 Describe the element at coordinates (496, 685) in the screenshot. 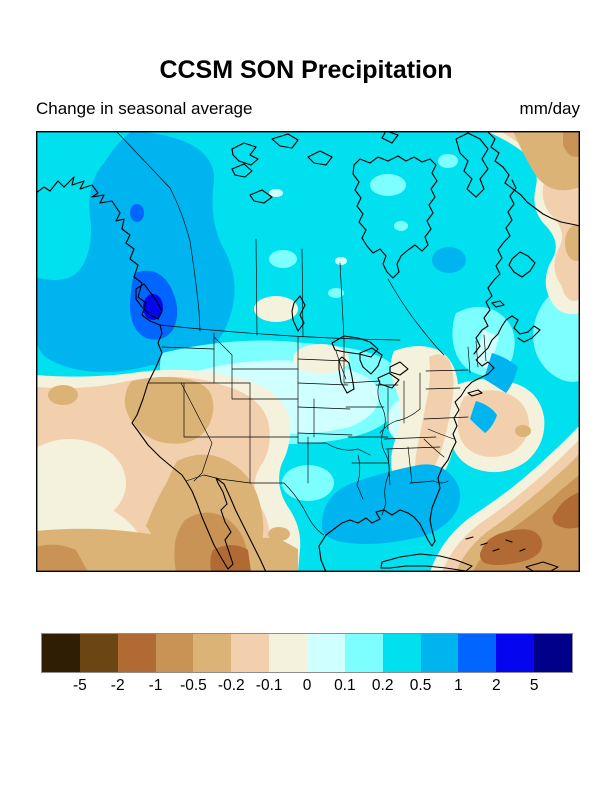

I see `colorbar-tick-label: 2` at that location.